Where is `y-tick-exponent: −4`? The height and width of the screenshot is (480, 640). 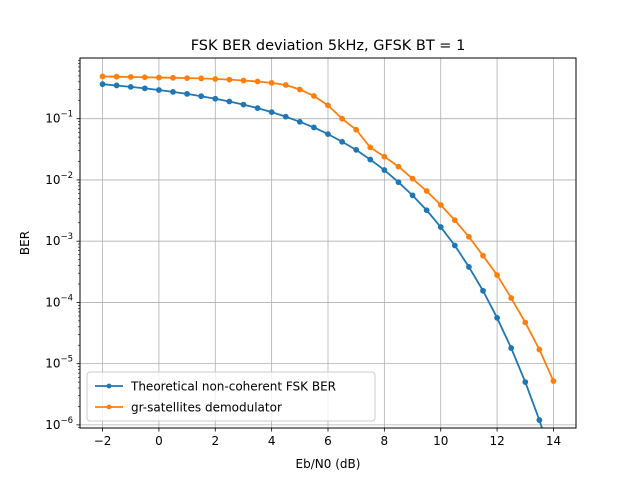
y-tick-exponent: −4 is located at coordinates (66, 298).